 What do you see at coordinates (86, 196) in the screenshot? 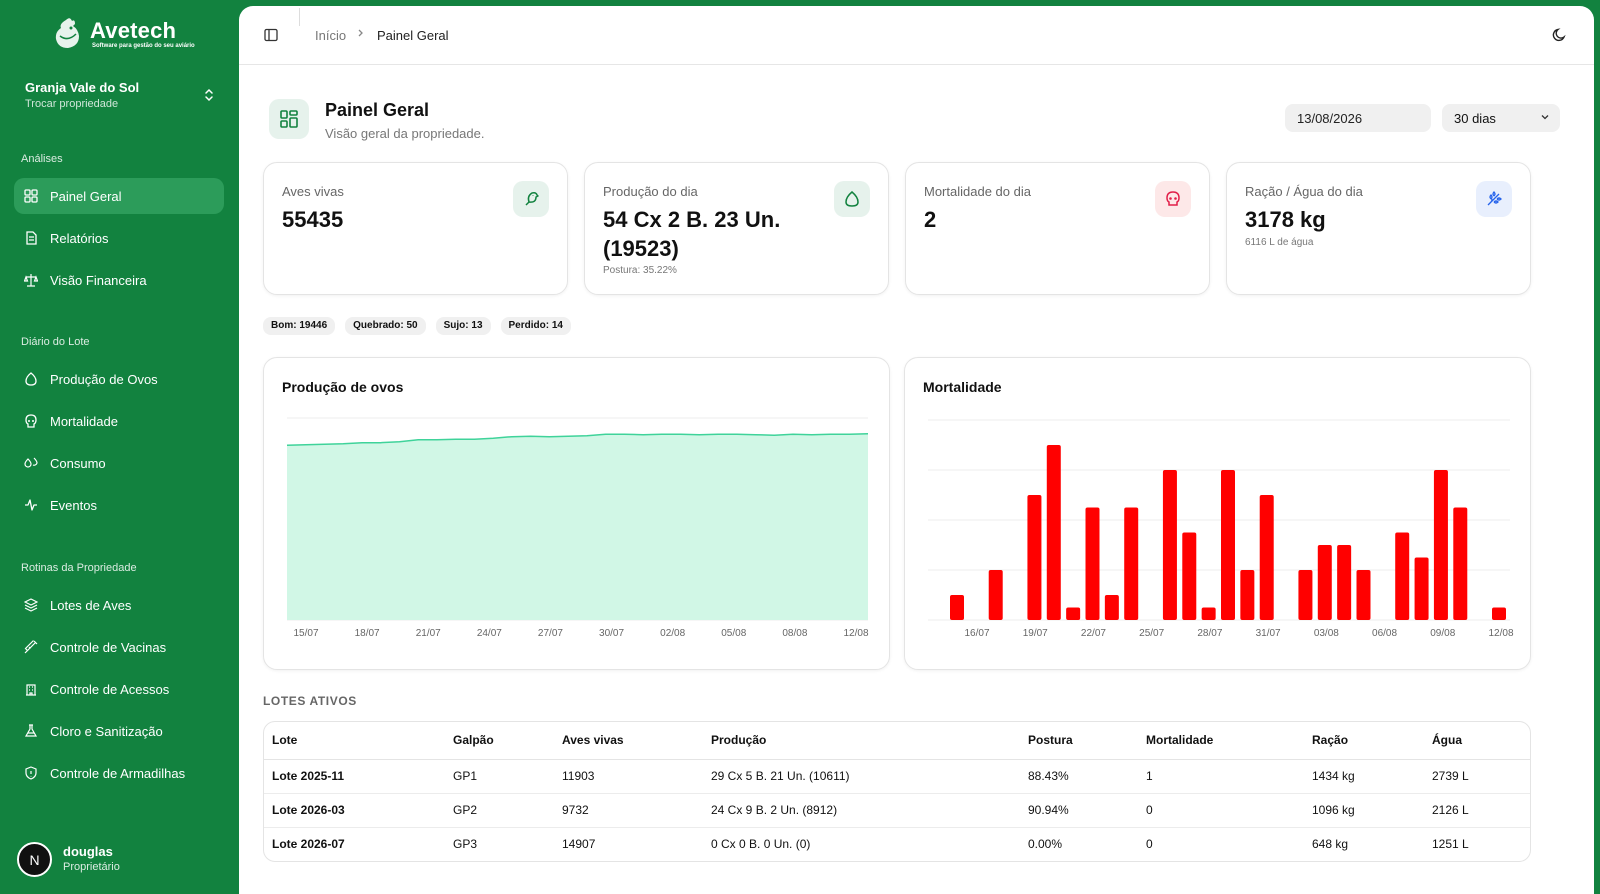
I see `nav-item-label: Painel Geral` at bounding box center [86, 196].